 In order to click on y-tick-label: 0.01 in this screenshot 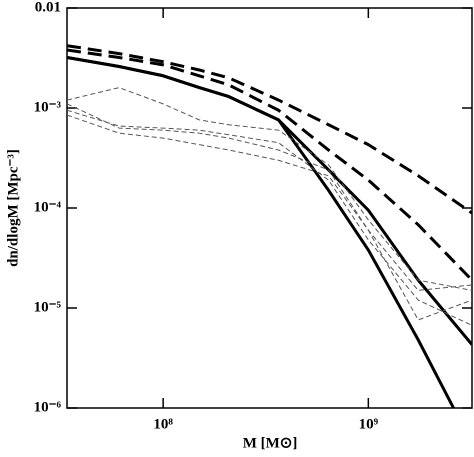, I will do `click(48, 7)`.